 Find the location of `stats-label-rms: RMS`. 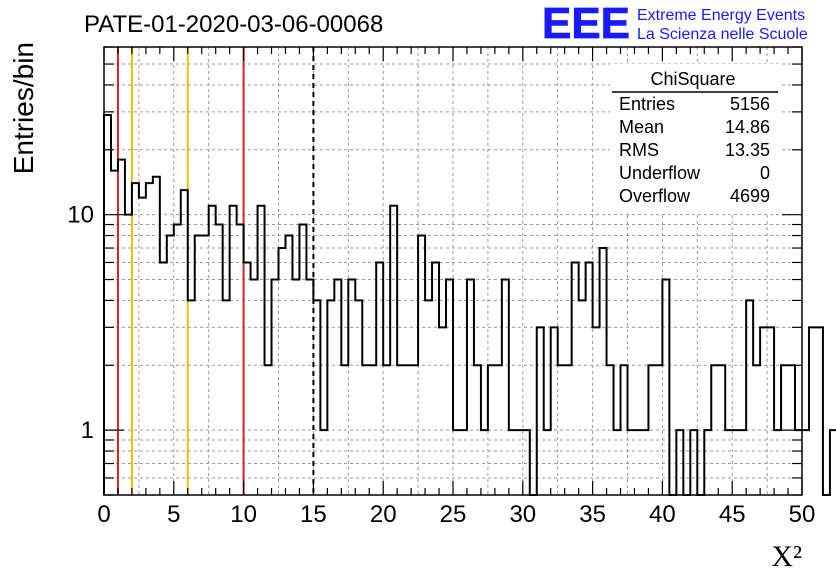

stats-label-rms: RMS is located at coordinates (639, 150).